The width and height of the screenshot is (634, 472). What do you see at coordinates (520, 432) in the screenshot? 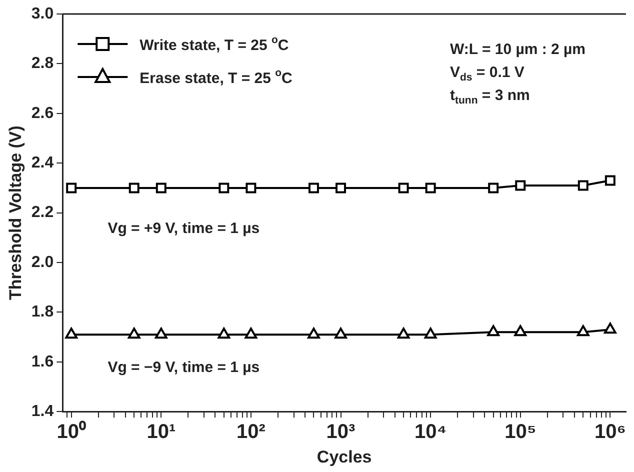
I see `x-tick-label: 10⁵` at bounding box center [520, 432].